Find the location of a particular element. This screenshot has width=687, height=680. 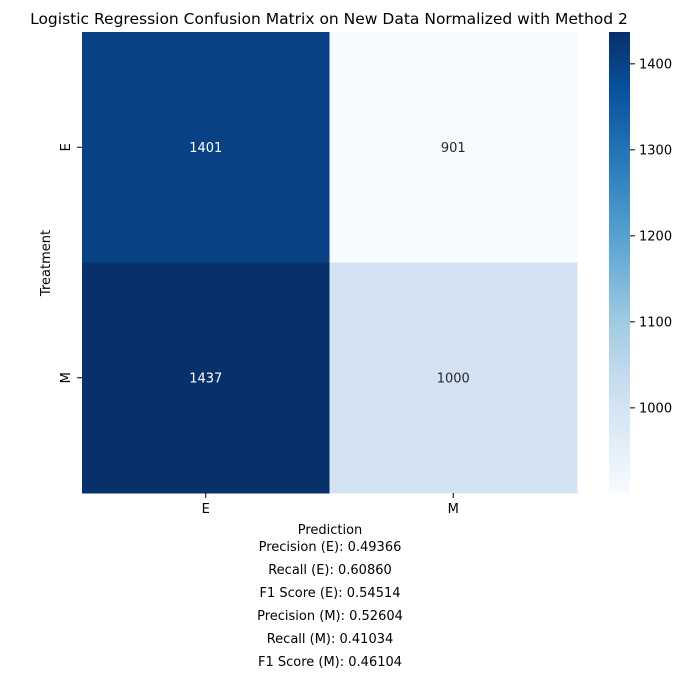

y-tick-label: E is located at coordinates (66, 147).